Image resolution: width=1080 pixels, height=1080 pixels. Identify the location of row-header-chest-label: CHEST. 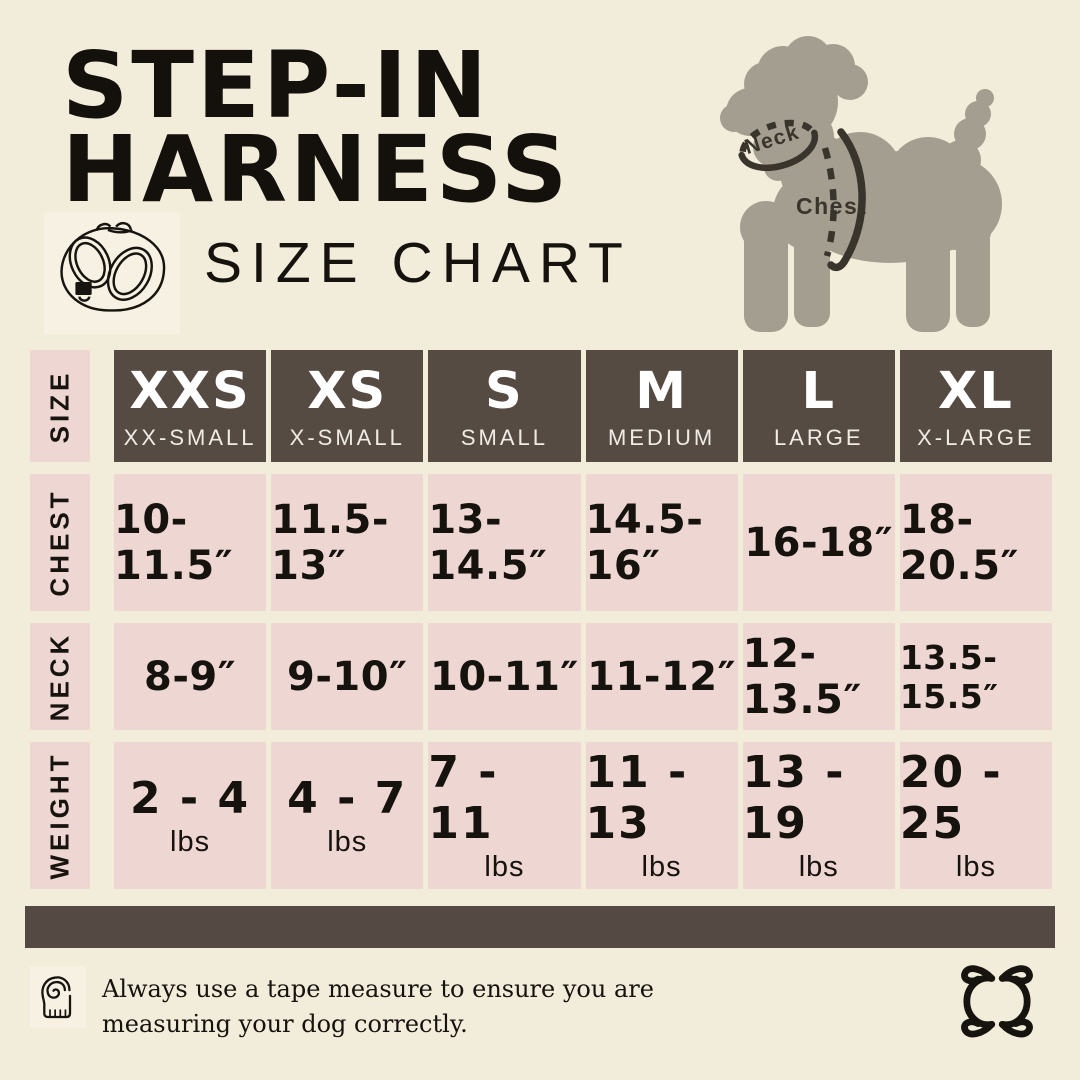
(59, 542).